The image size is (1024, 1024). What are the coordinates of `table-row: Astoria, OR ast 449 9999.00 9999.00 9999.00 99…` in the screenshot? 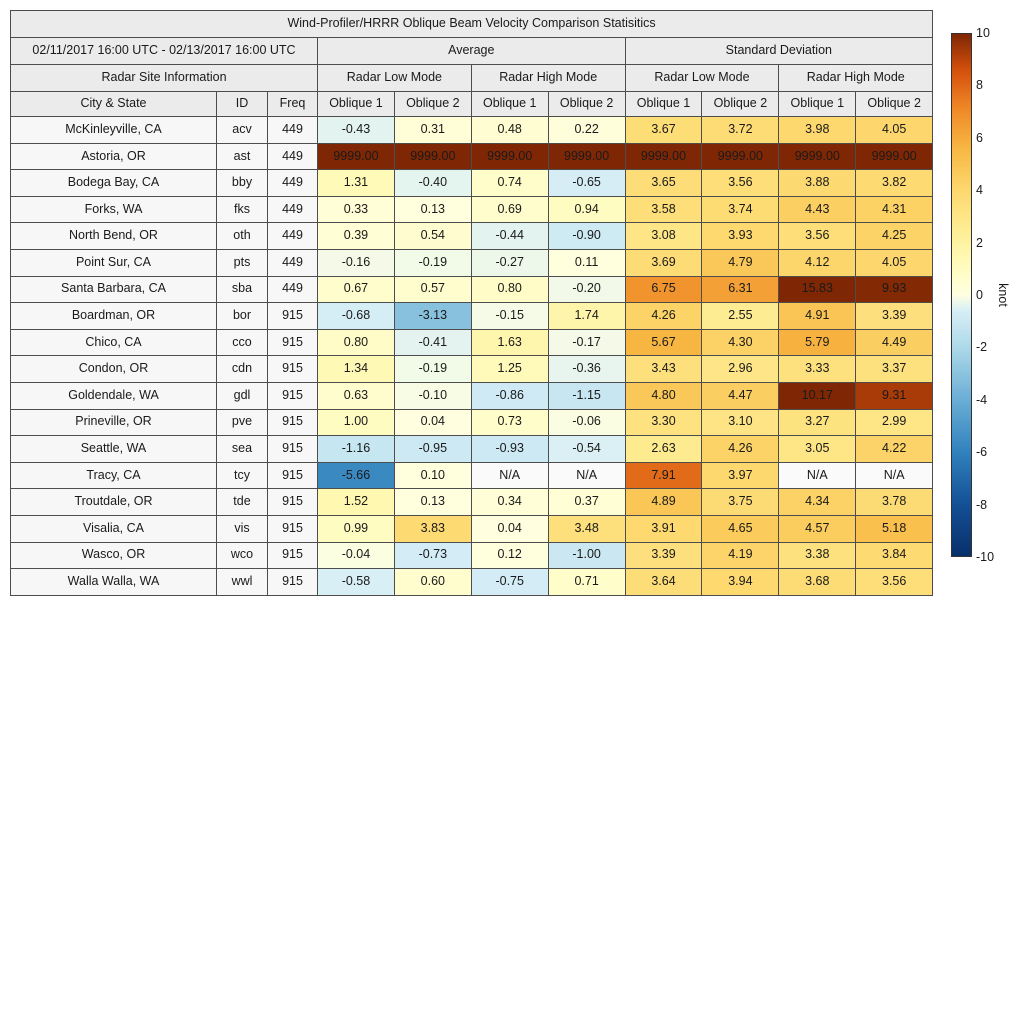 It's located at (472, 156).